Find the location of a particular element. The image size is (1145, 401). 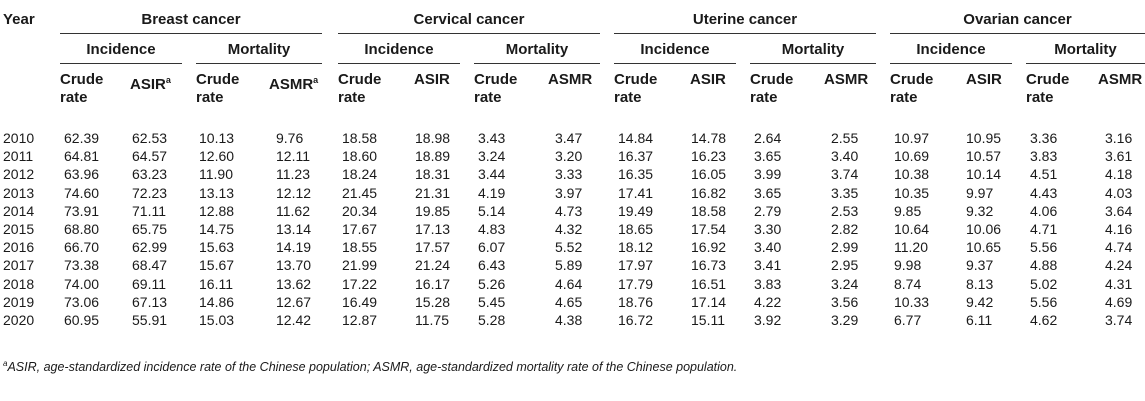

table-cell: 19.49 is located at coordinates (636, 210).